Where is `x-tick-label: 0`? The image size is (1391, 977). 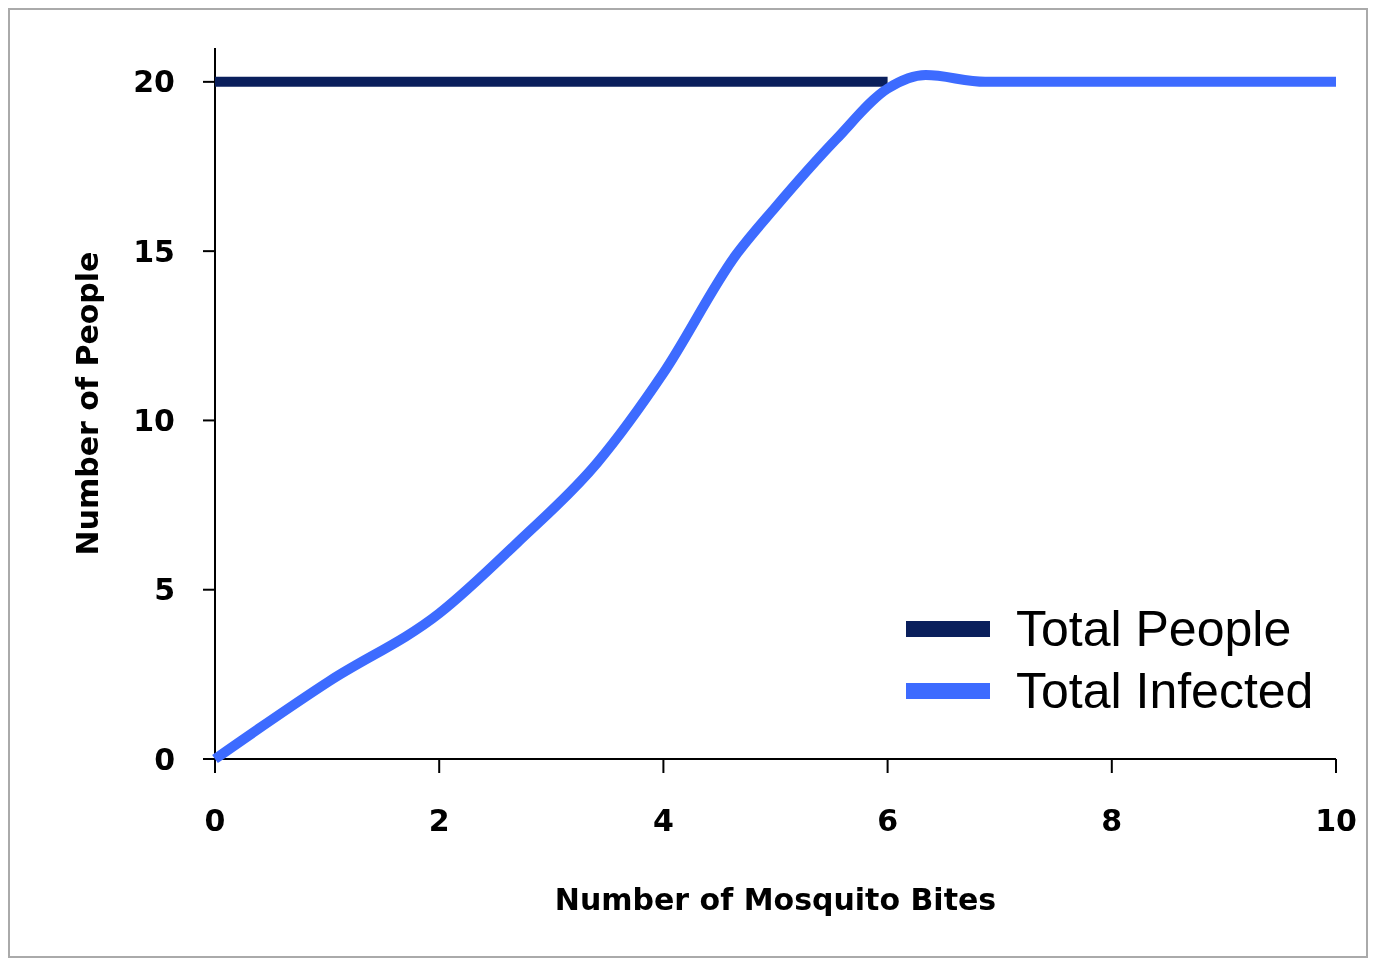 x-tick-label: 0 is located at coordinates (215, 820).